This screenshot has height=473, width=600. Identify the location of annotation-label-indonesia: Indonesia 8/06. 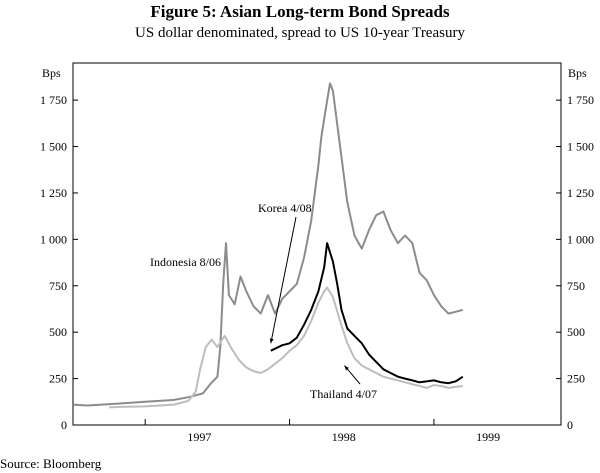
(185, 262).